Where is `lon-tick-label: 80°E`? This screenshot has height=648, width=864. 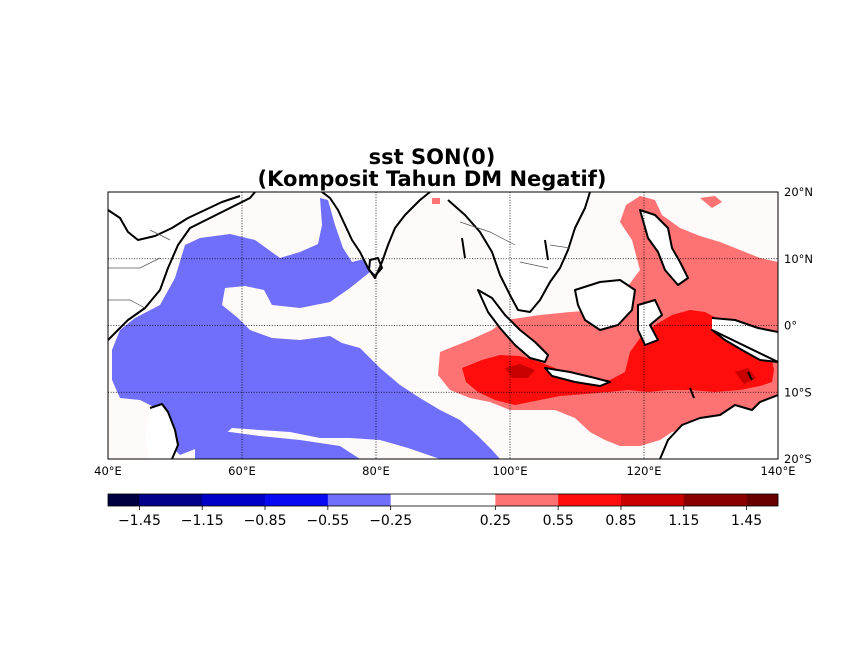
lon-tick-label: 80°E is located at coordinates (376, 471).